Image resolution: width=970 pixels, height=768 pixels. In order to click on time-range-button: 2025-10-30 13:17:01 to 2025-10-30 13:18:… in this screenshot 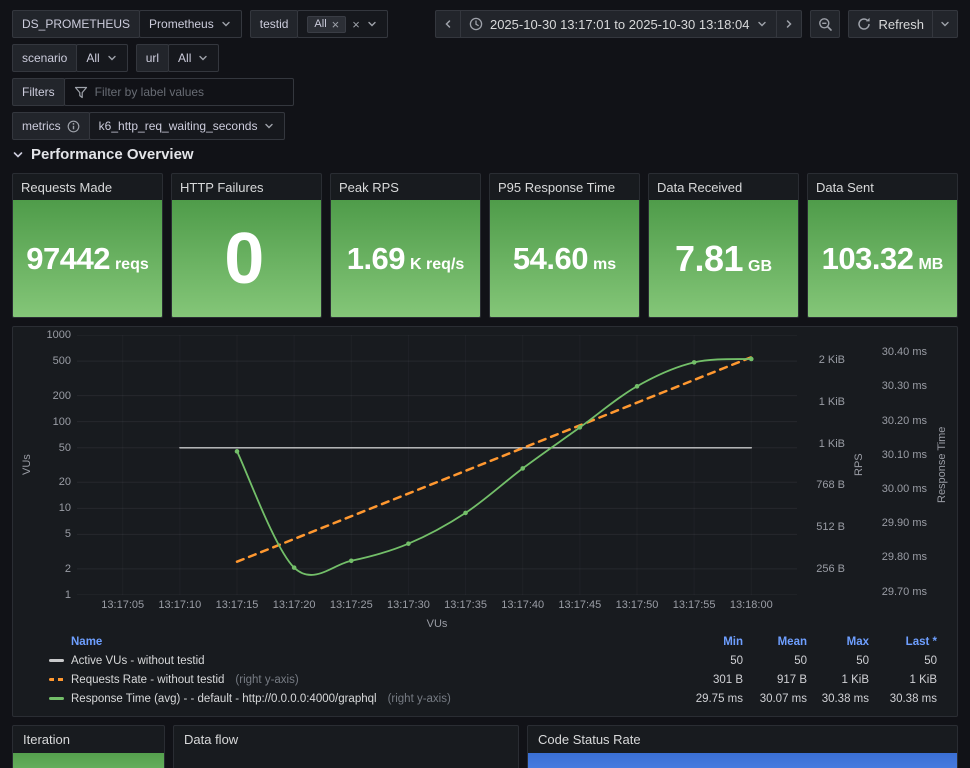, I will do `click(618, 24)`.